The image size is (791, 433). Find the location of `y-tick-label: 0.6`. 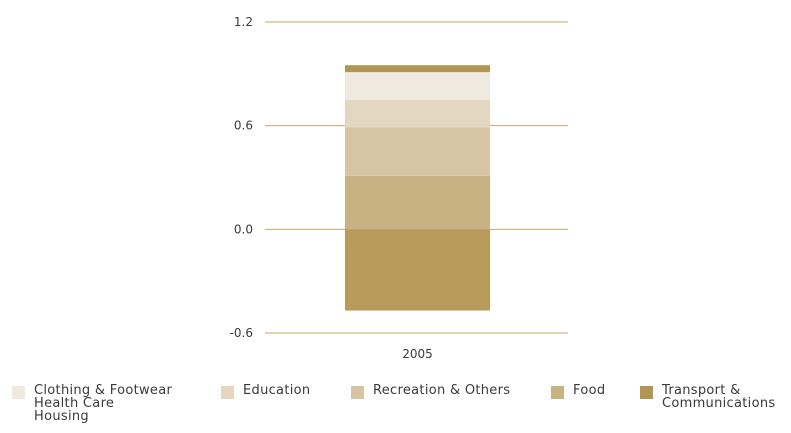

y-tick-label: 0.6 is located at coordinates (243, 126).